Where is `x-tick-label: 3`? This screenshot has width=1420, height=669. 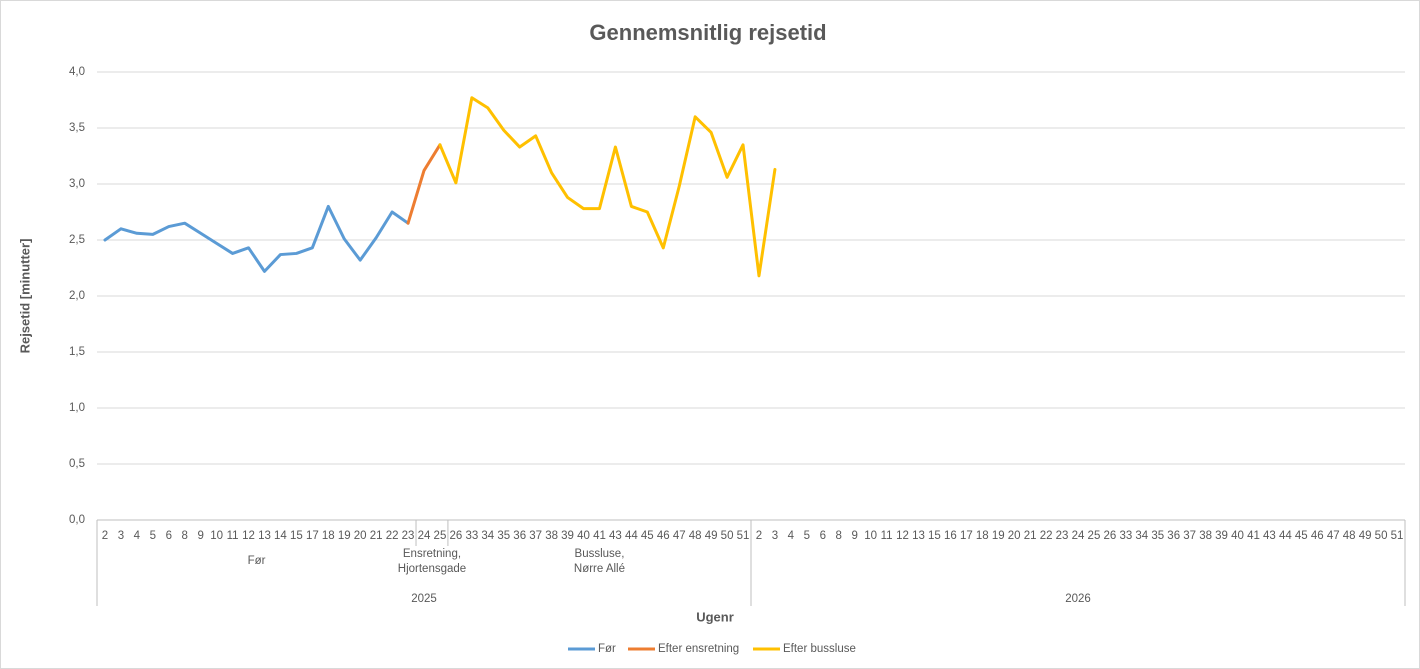
x-tick-label: 3 is located at coordinates (775, 536).